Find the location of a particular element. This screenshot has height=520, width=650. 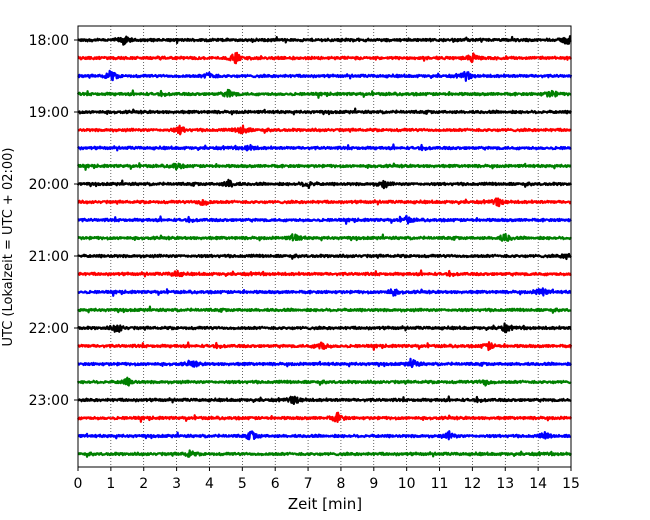

x-tick-label: 2 is located at coordinates (143, 484).